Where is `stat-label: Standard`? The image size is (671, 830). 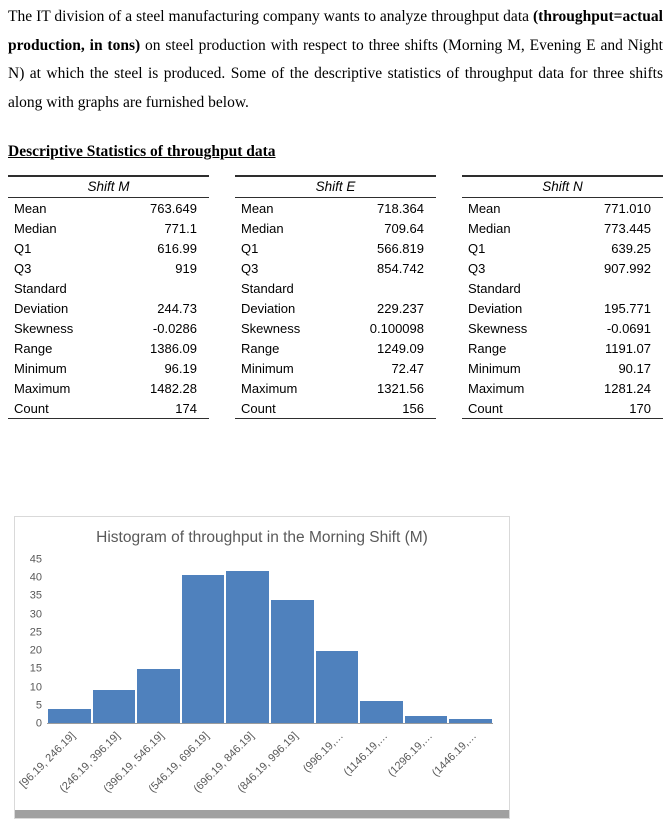
stat-label: Standard is located at coordinates (494, 288).